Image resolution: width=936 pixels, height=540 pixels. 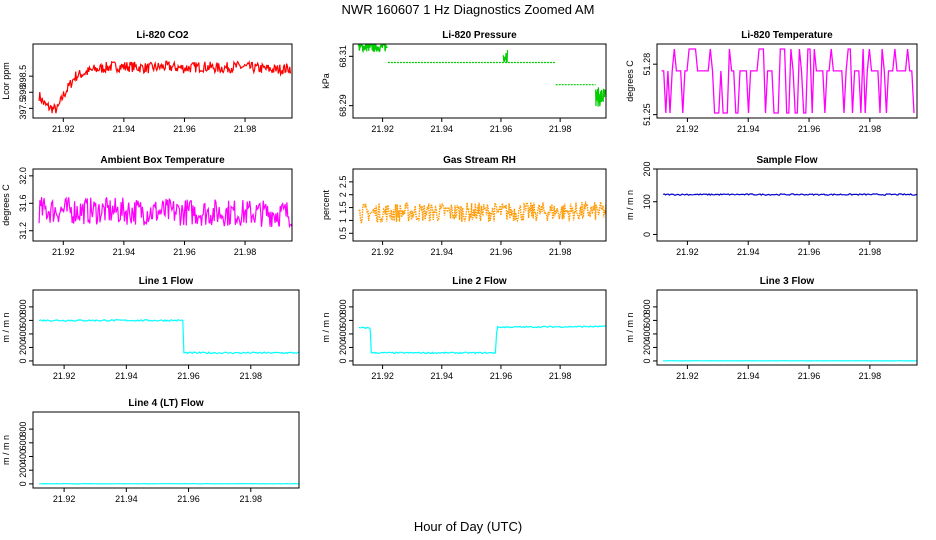 What do you see at coordinates (343, 233) in the screenshot?
I see `y-tick-label: 0.5` at bounding box center [343, 233].